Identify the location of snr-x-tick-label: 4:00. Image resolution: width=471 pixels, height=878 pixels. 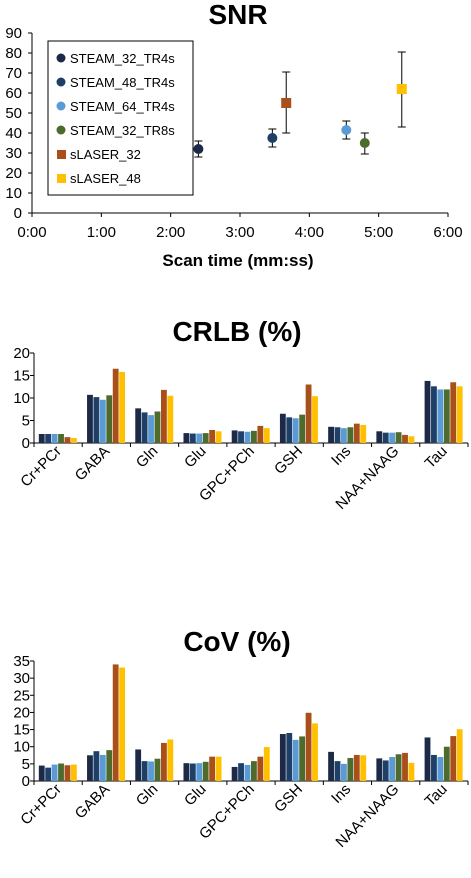
(309, 232).